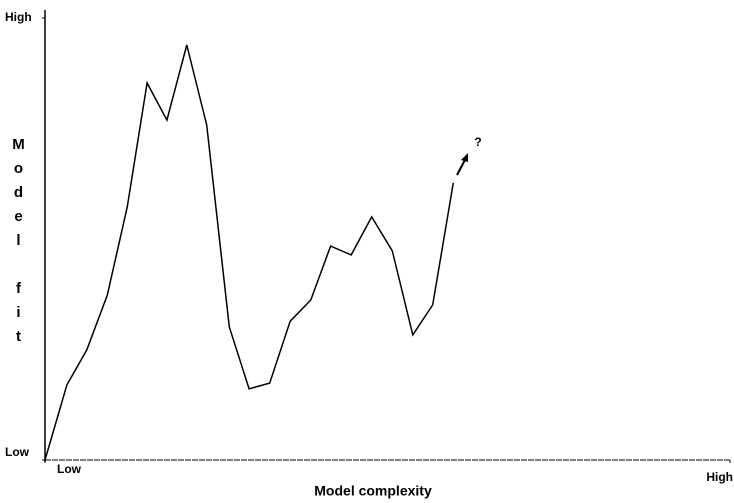  I want to click on x-axis-label: Model complexity, so click(373, 491).